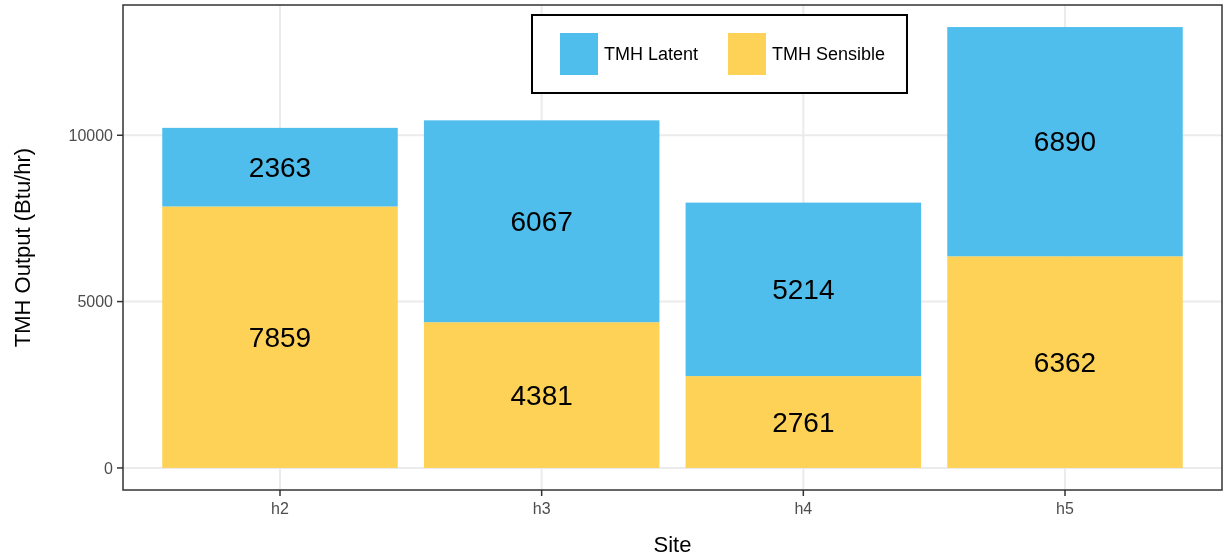  I want to click on x-tick-label: h2, so click(280, 508).